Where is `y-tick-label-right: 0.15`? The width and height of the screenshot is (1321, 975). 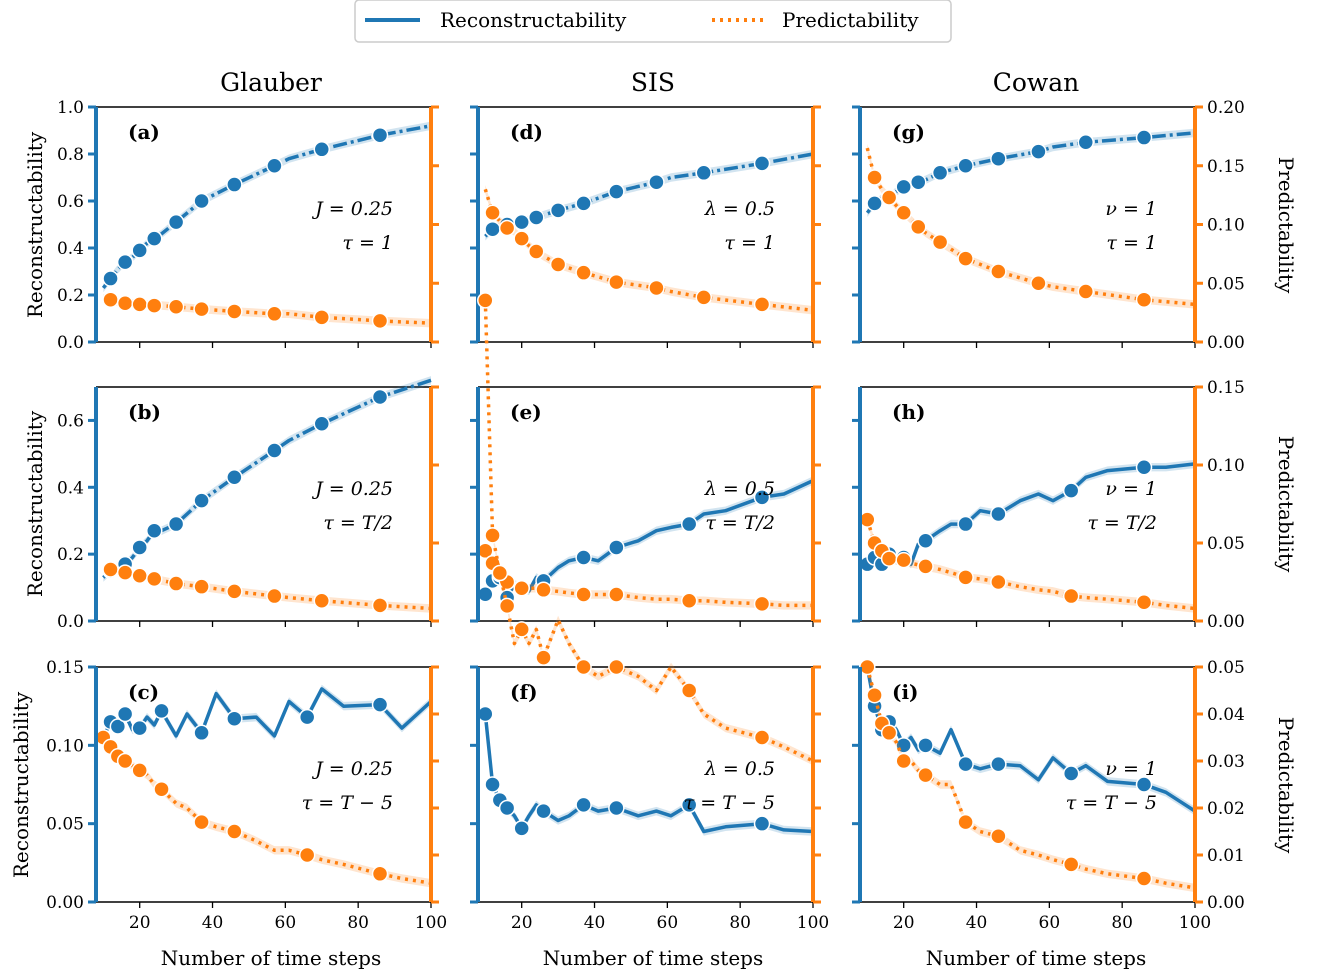
y-tick-label-right: 0.15 is located at coordinates (1226, 388).